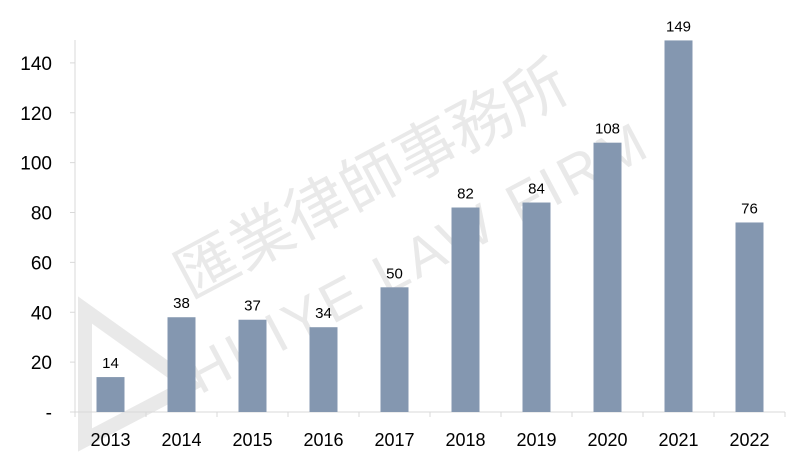  I want to click on bar-2014, so click(181, 364).